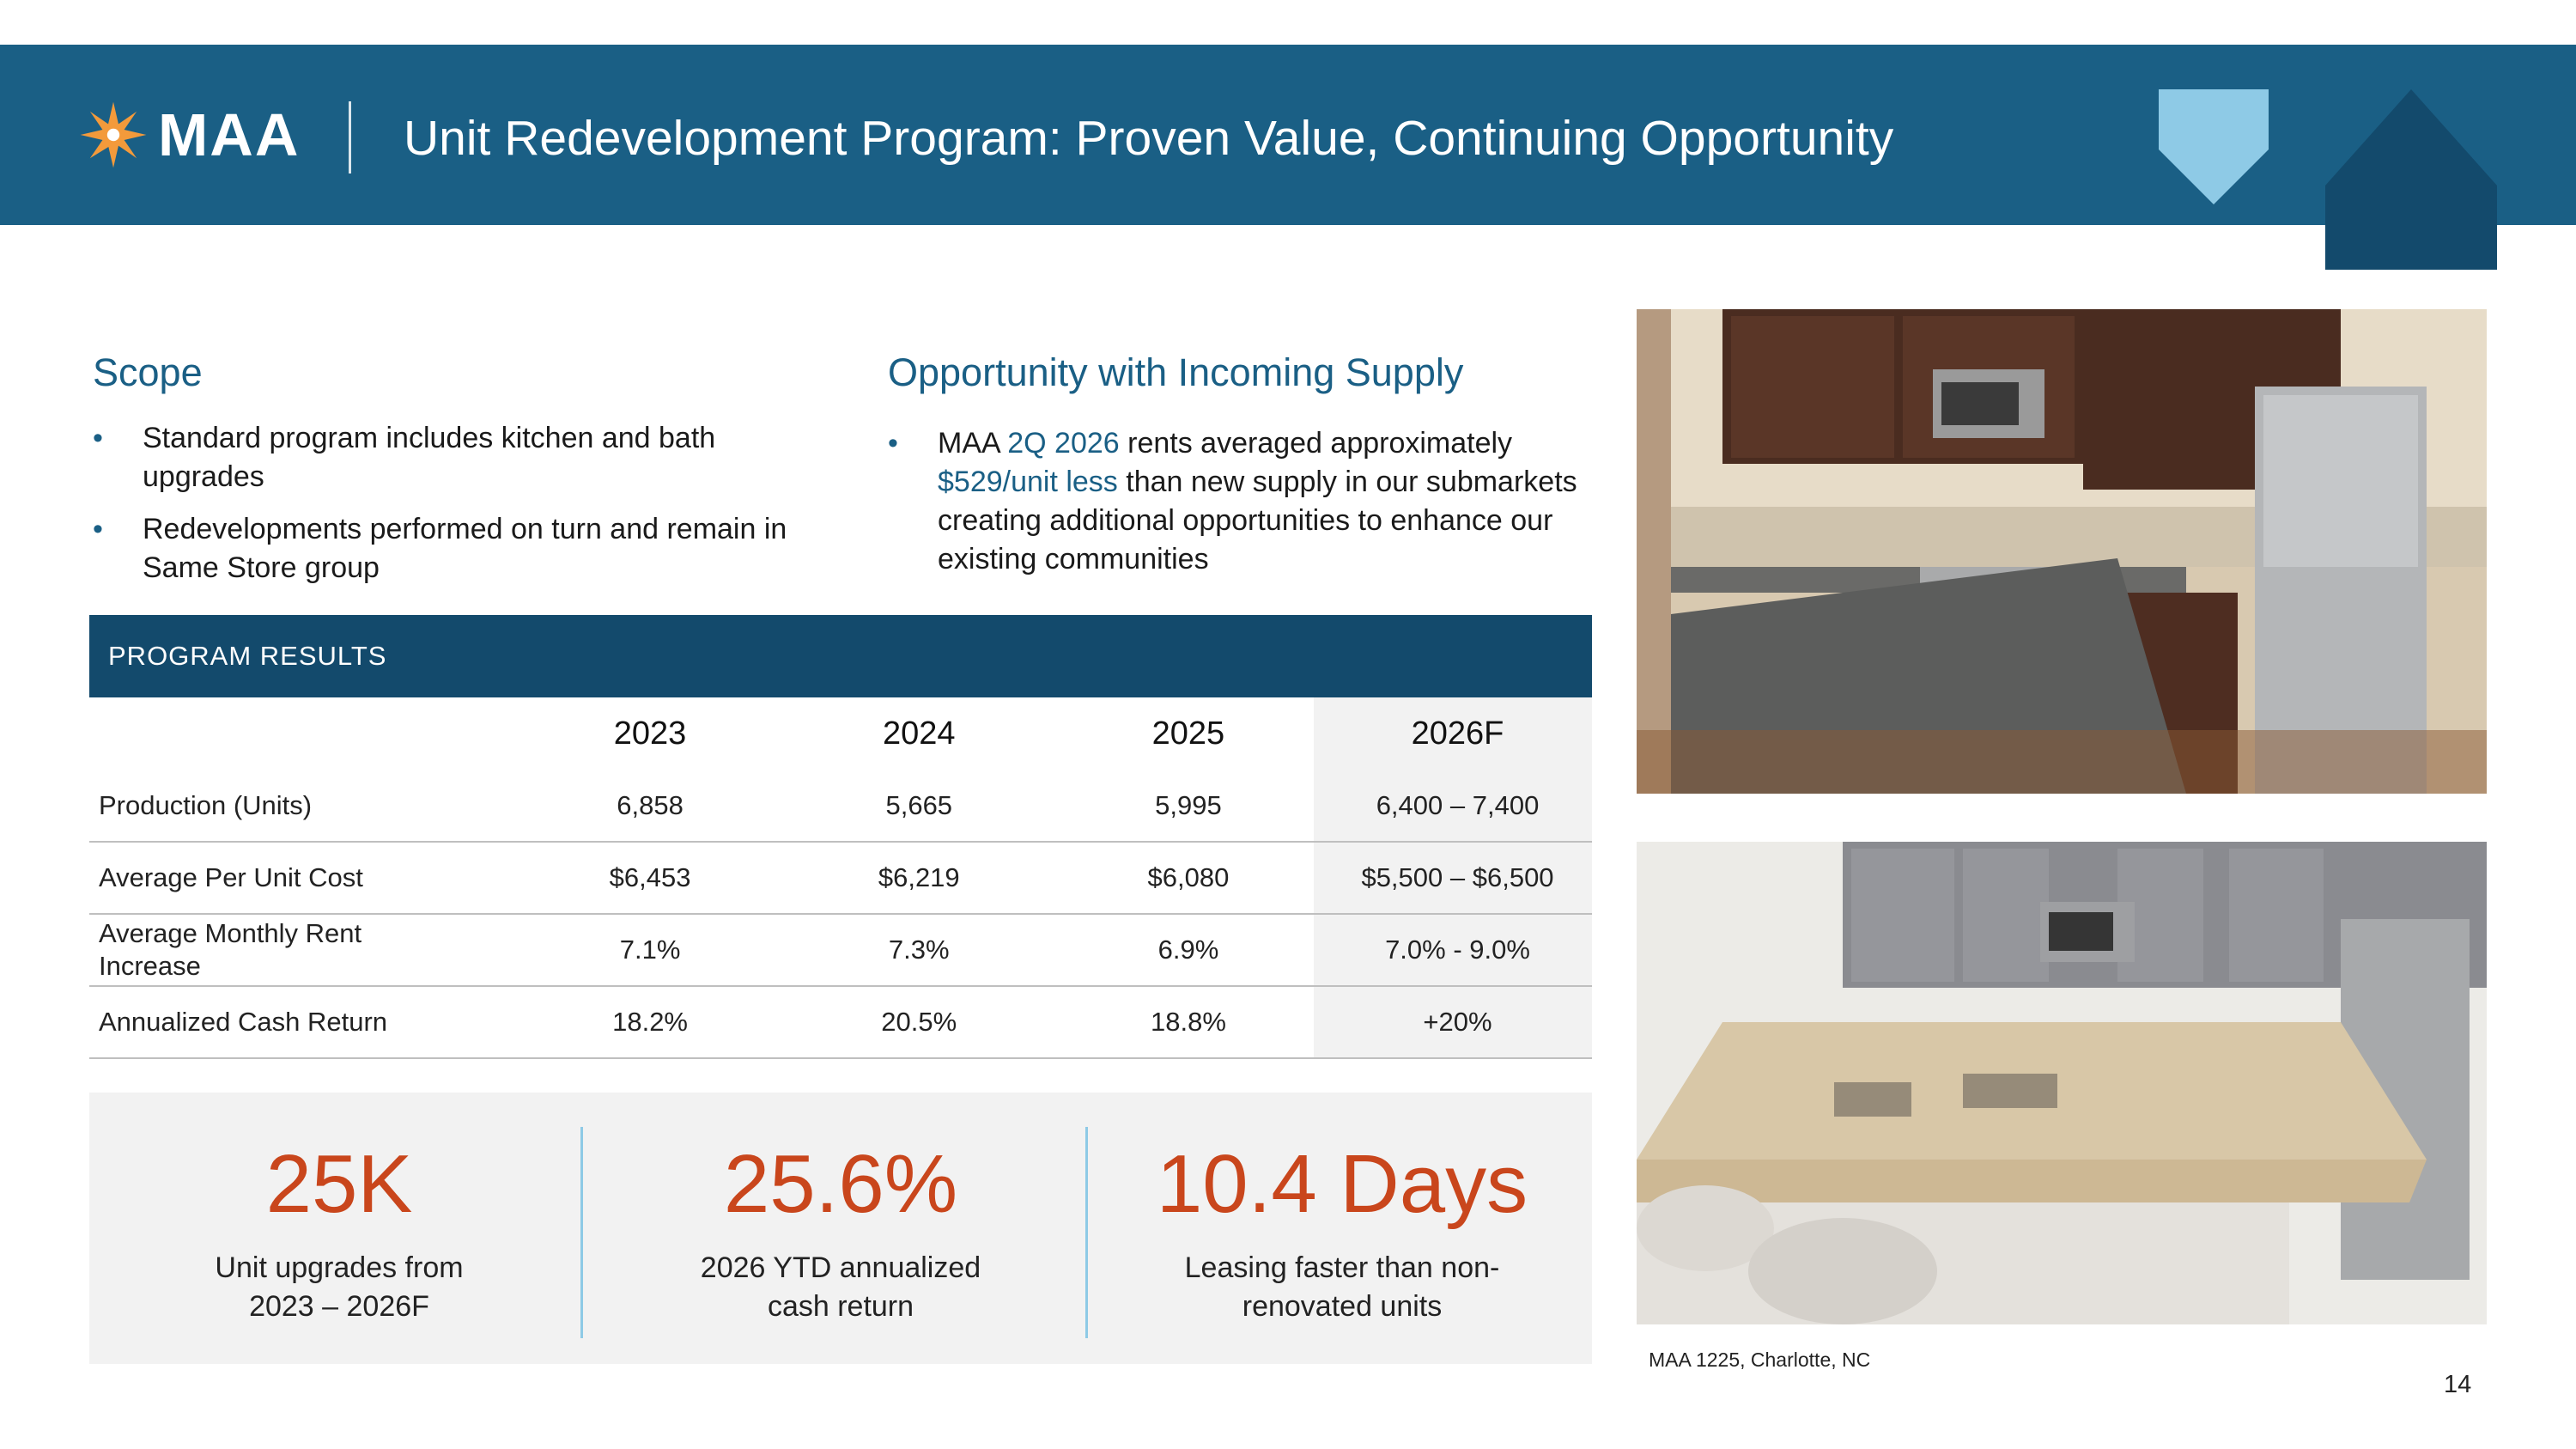 The height and width of the screenshot is (1449, 2576). What do you see at coordinates (973, 444) in the screenshot?
I see `opp-text-part1: MAA` at bounding box center [973, 444].